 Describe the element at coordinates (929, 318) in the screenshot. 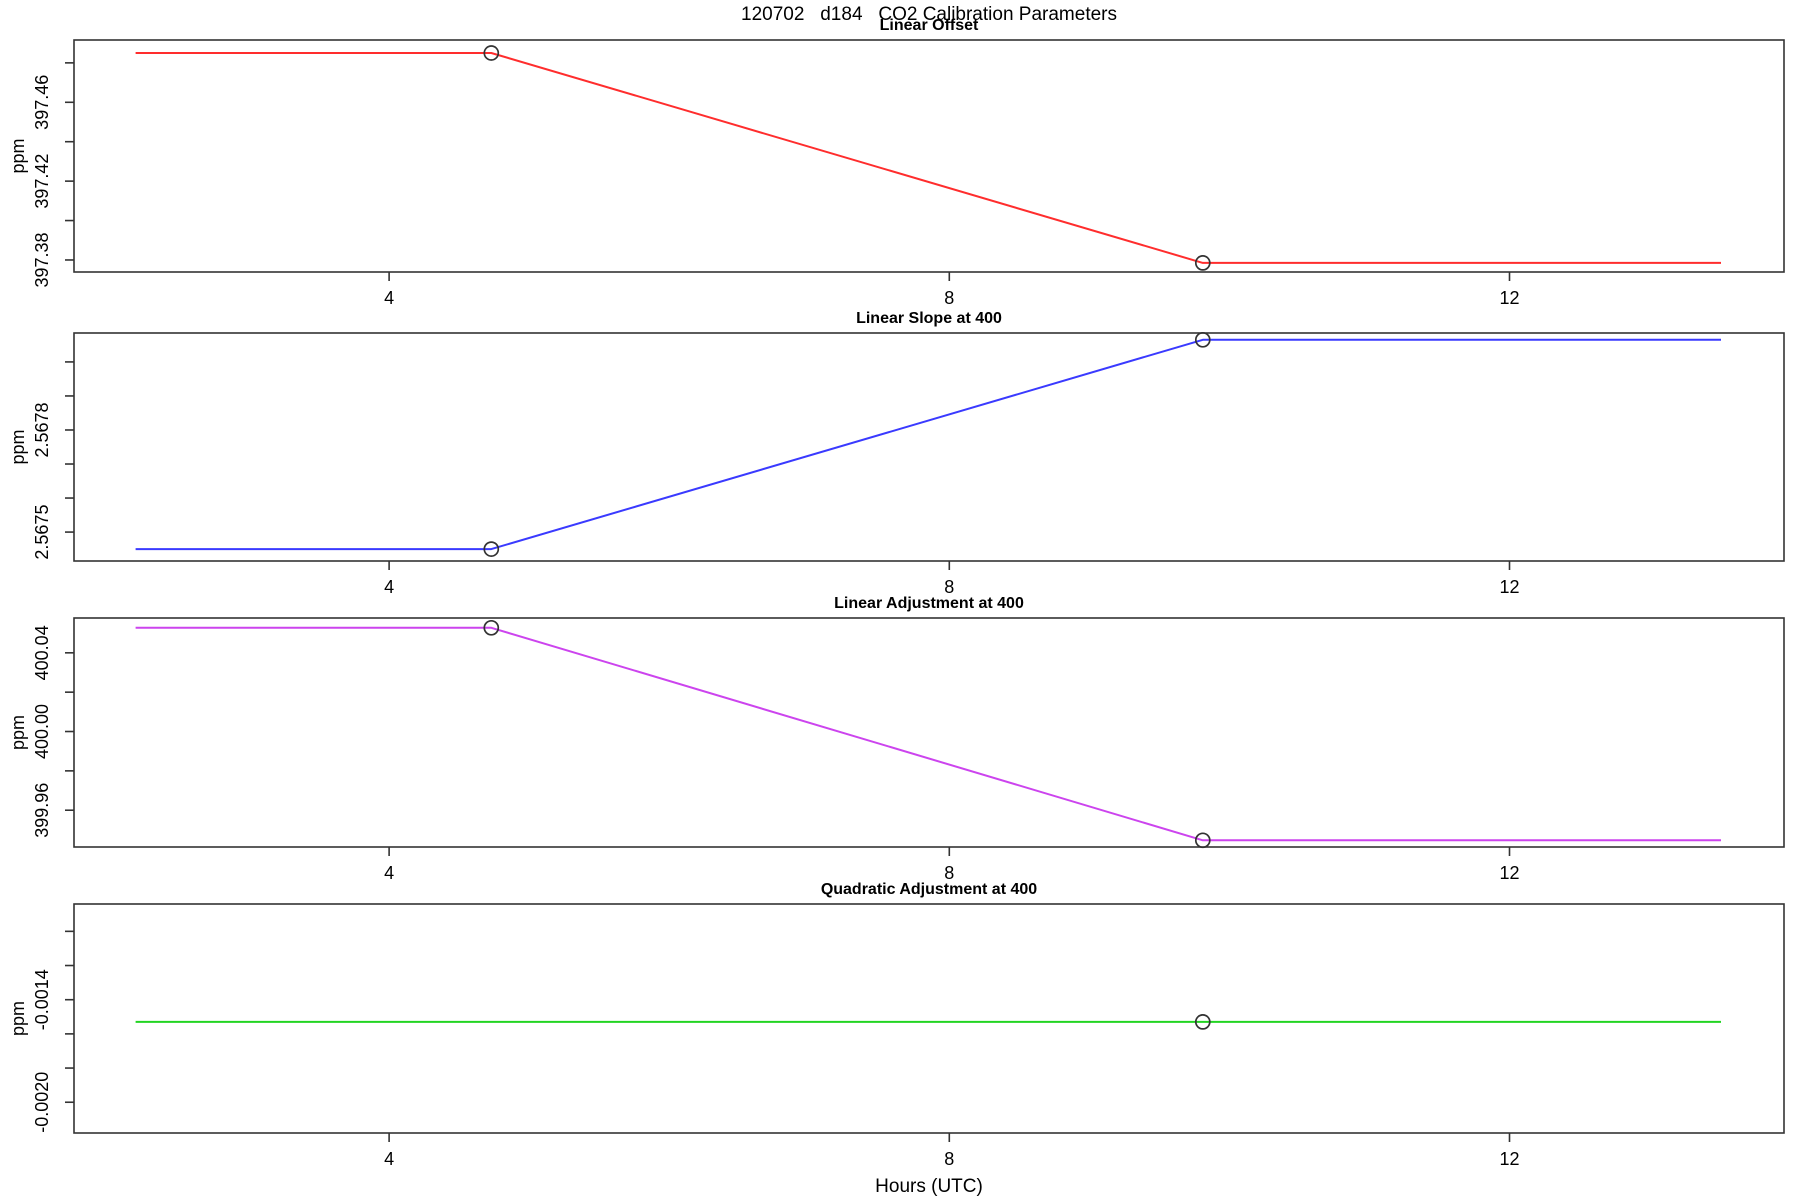

I see `panel-title: Linear Slope at 400` at that location.